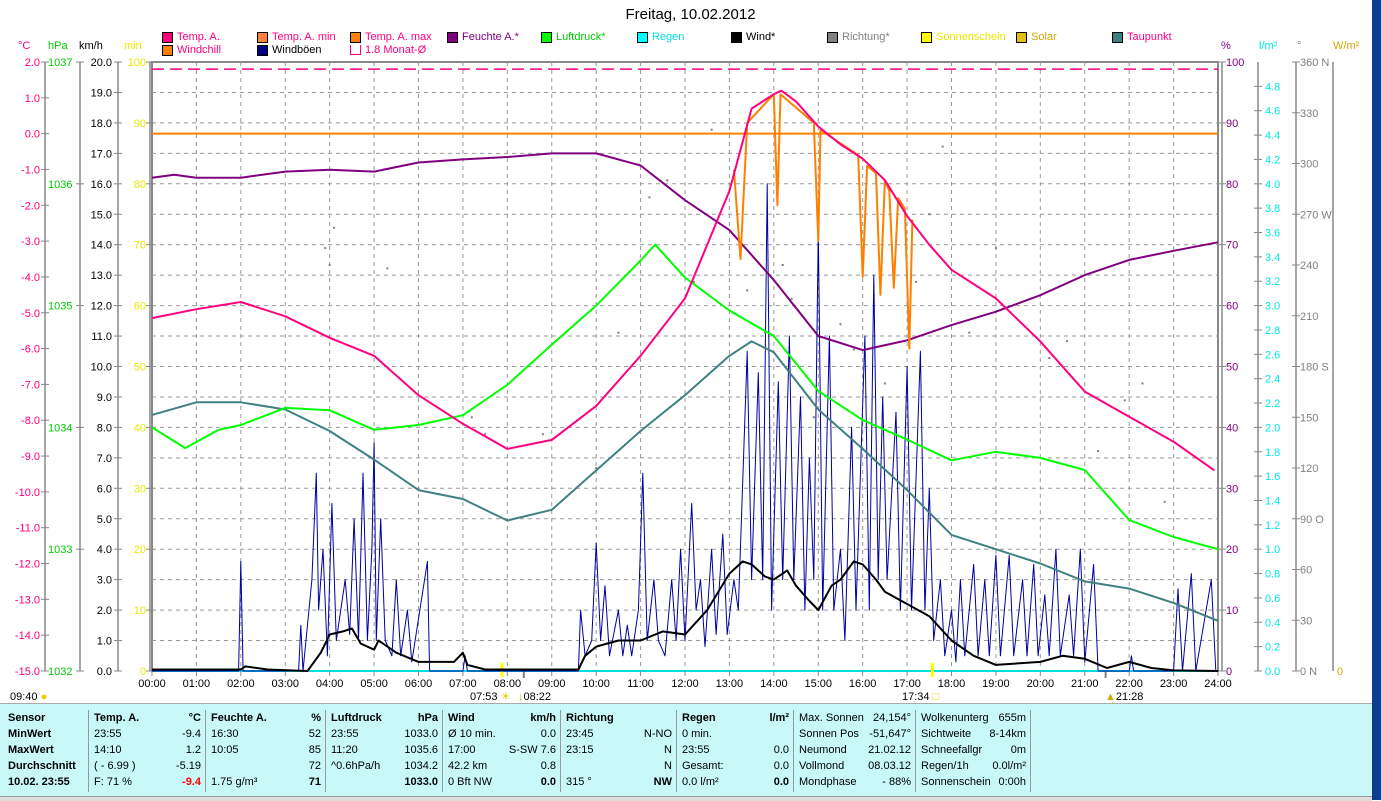 This screenshot has width=1381, height=801. Describe the element at coordinates (734, 766) in the screenshot. I see `stats-row: Gesamt: 0.0` at that location.